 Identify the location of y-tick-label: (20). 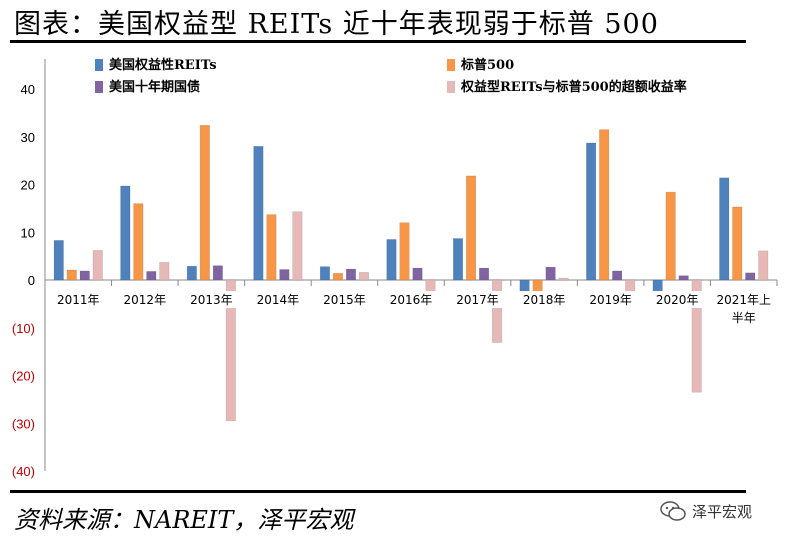
(23, 376).